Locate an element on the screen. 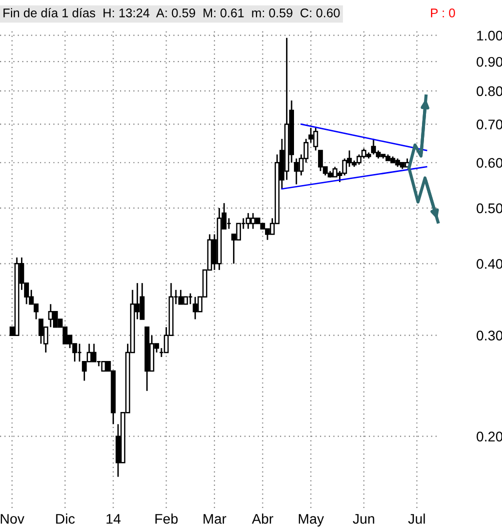 This screenshot has width=502, height=527. x-tick-label: Jun is located at coordinates (363, 519).